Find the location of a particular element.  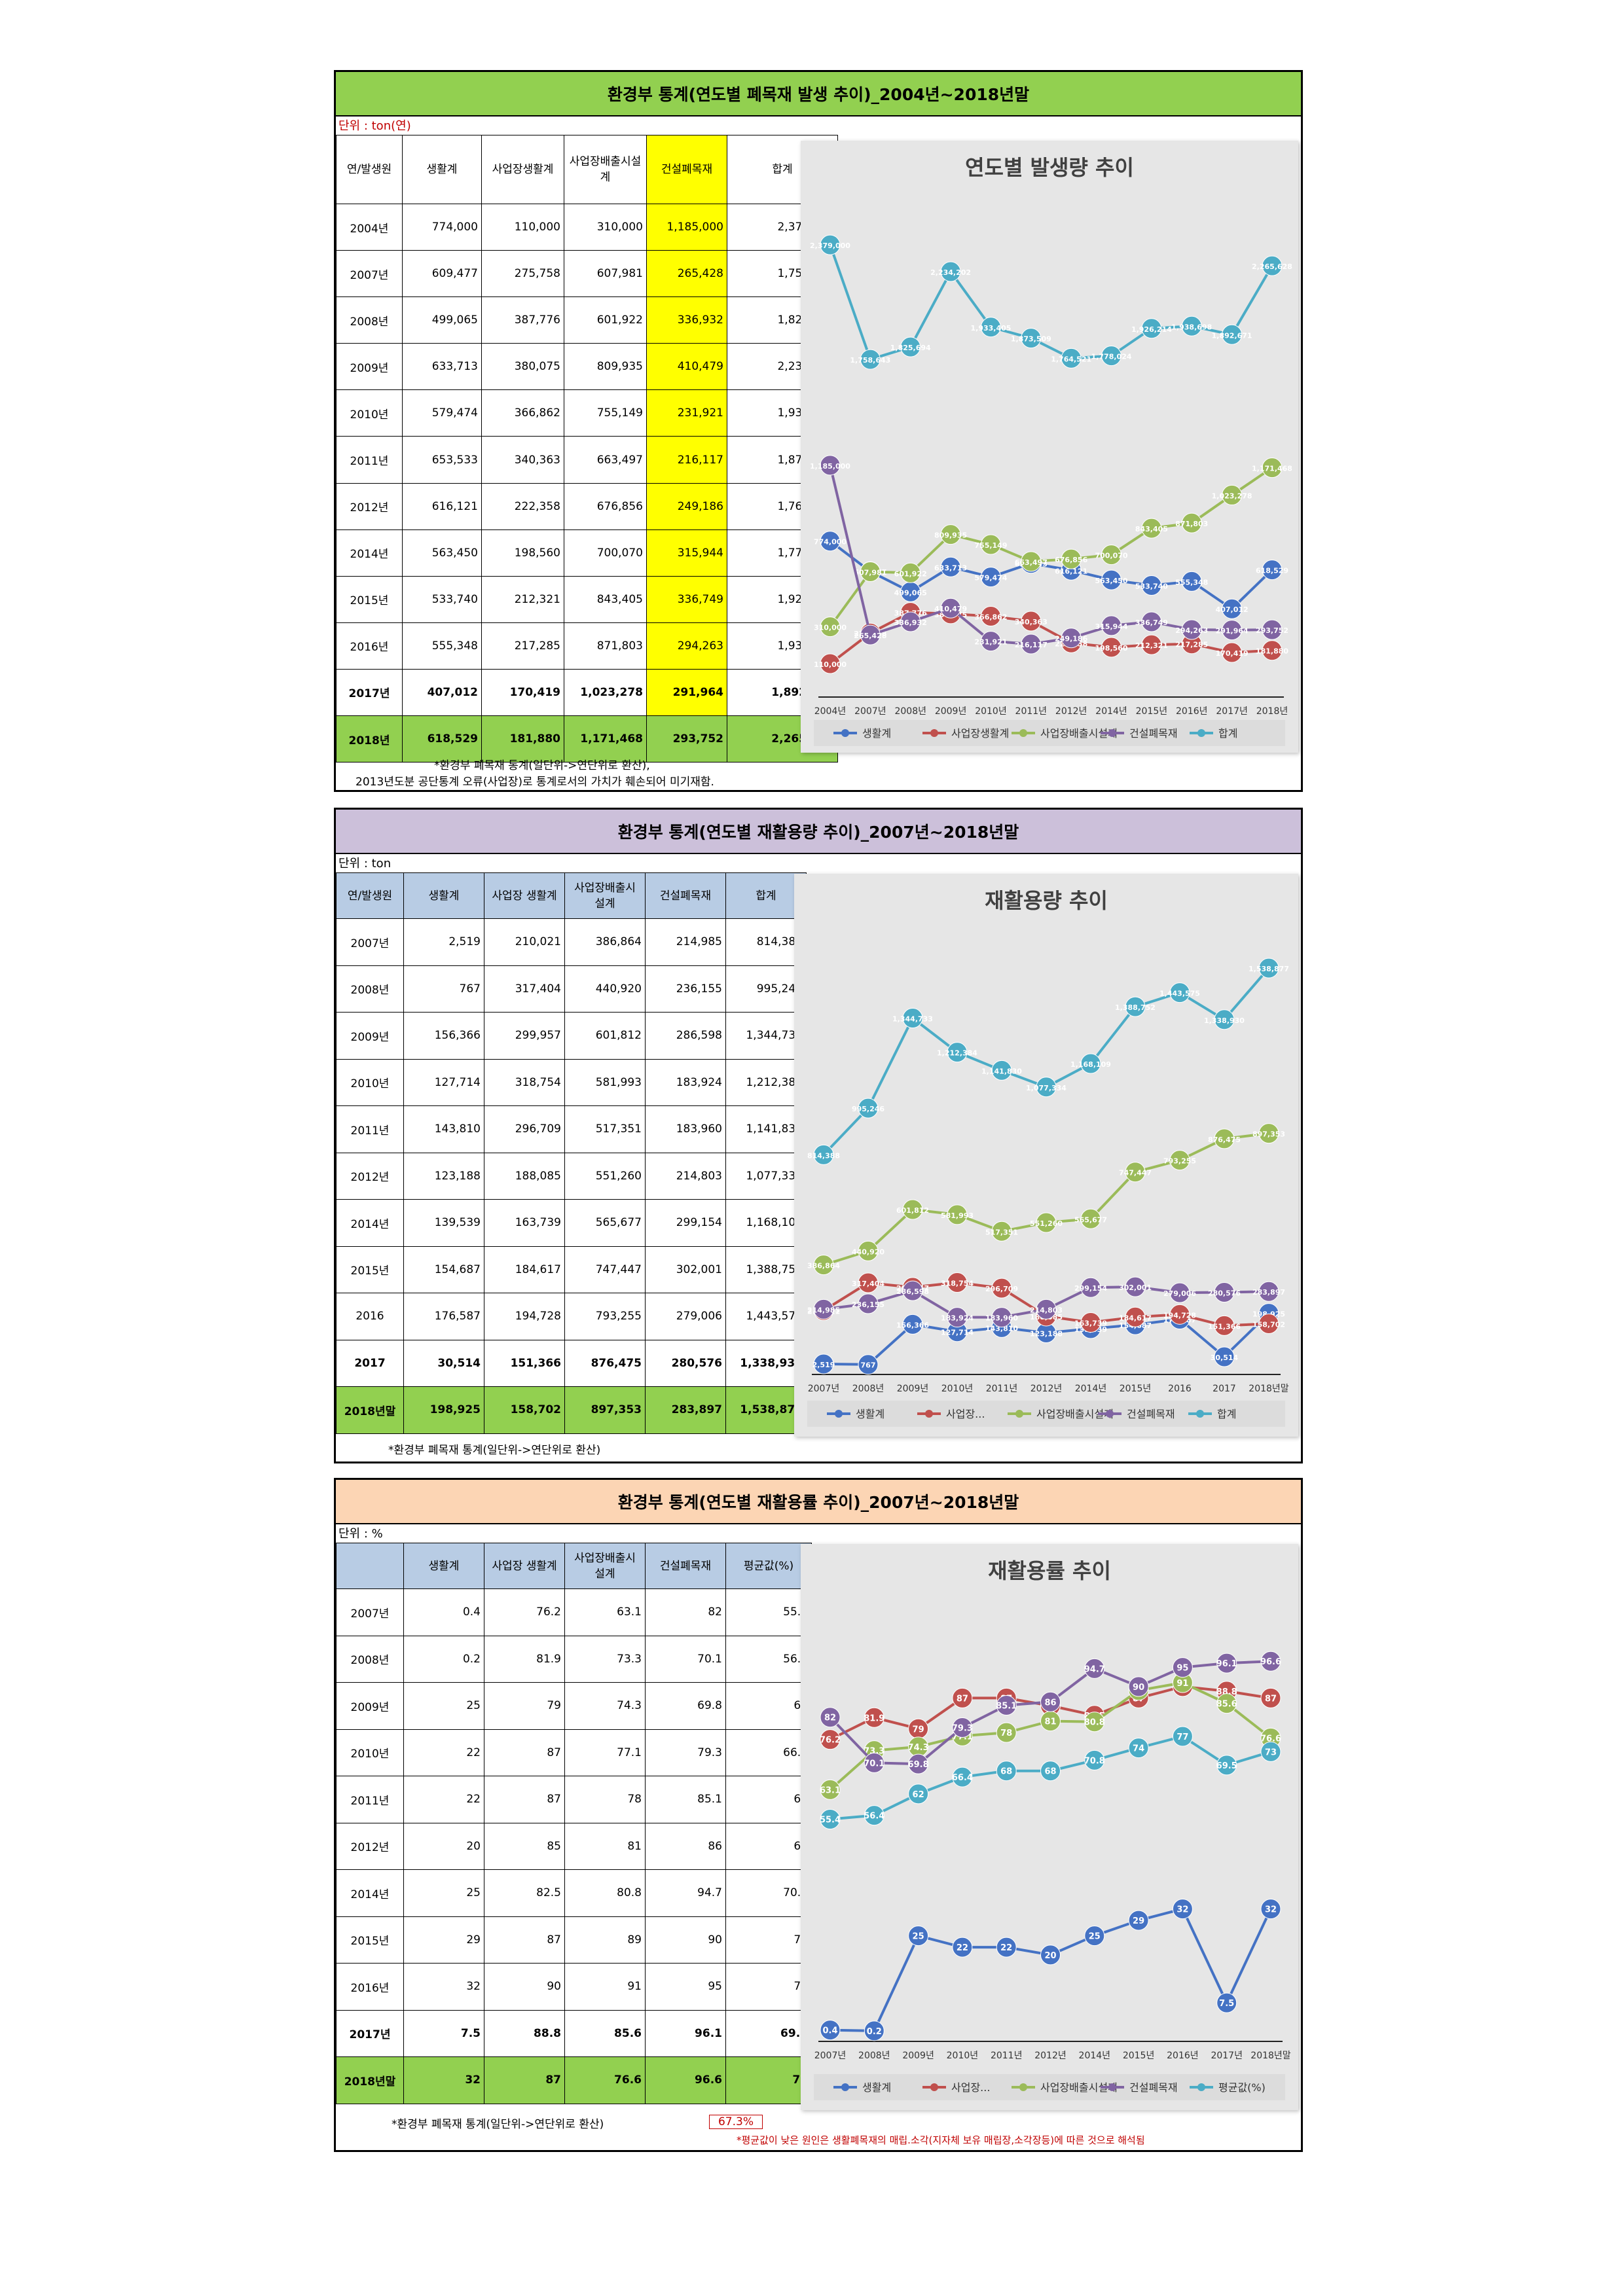

data-label: 81 is located at coordinates (1050, 1722).